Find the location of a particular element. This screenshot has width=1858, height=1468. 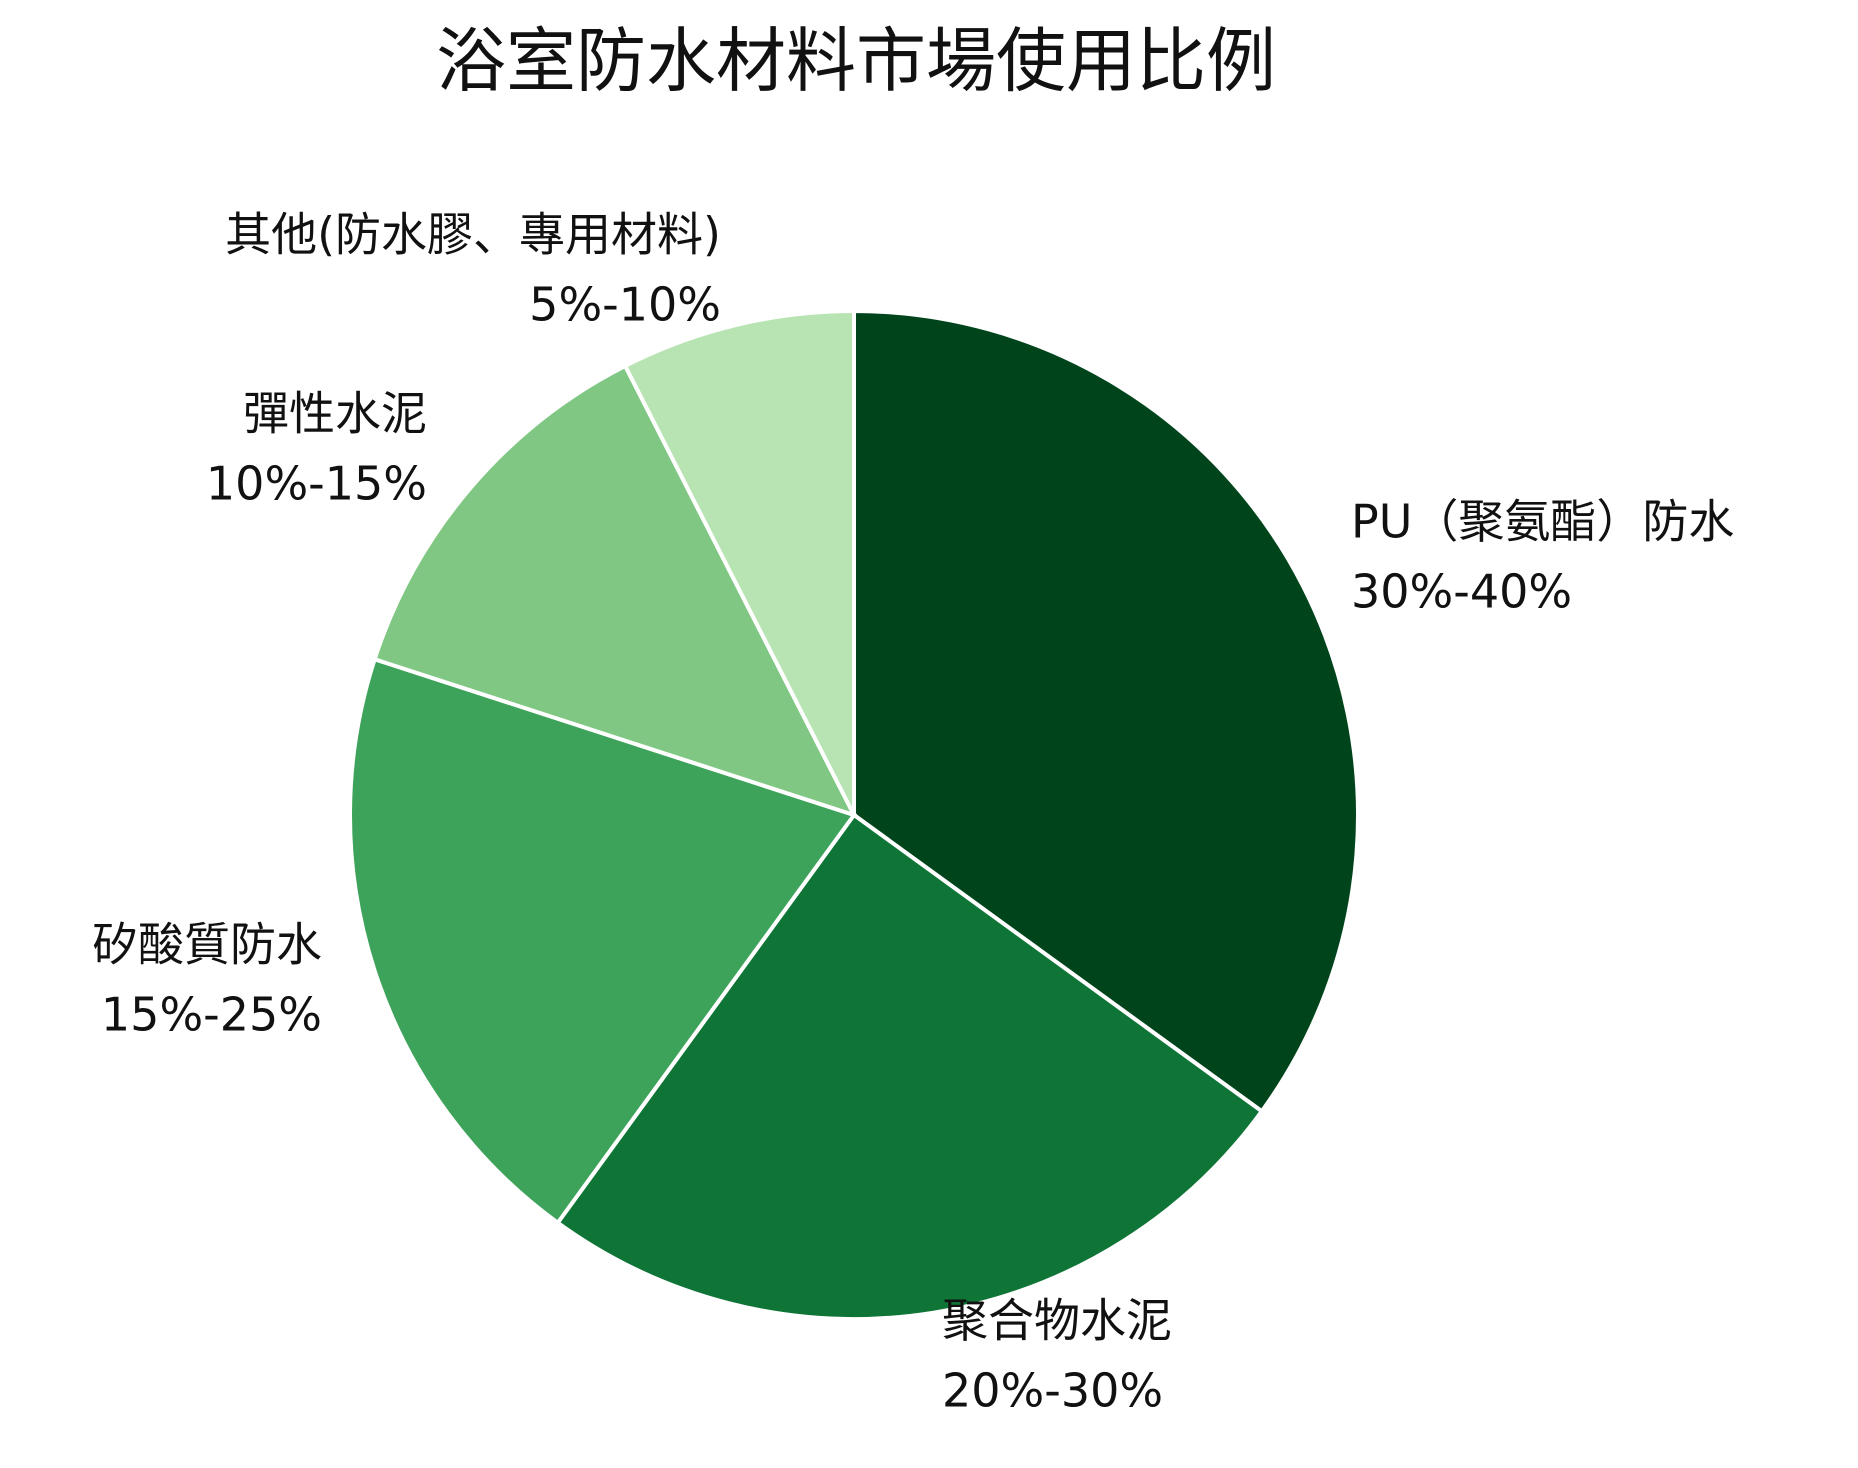

slice-label: 彈性水泥 is located at coordinates (335, 414).